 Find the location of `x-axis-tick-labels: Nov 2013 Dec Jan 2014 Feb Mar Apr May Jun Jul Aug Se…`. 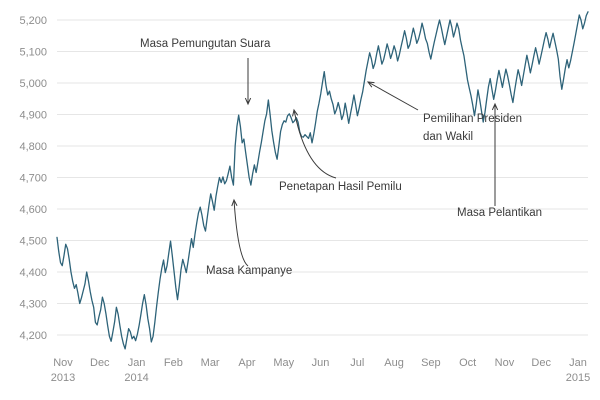

x-axis-tick-labels: Nov 2013 Dec Jan 2014 Feb Mar Apr May Jun Jul Aug Se… is located at coordinates (320, 370).